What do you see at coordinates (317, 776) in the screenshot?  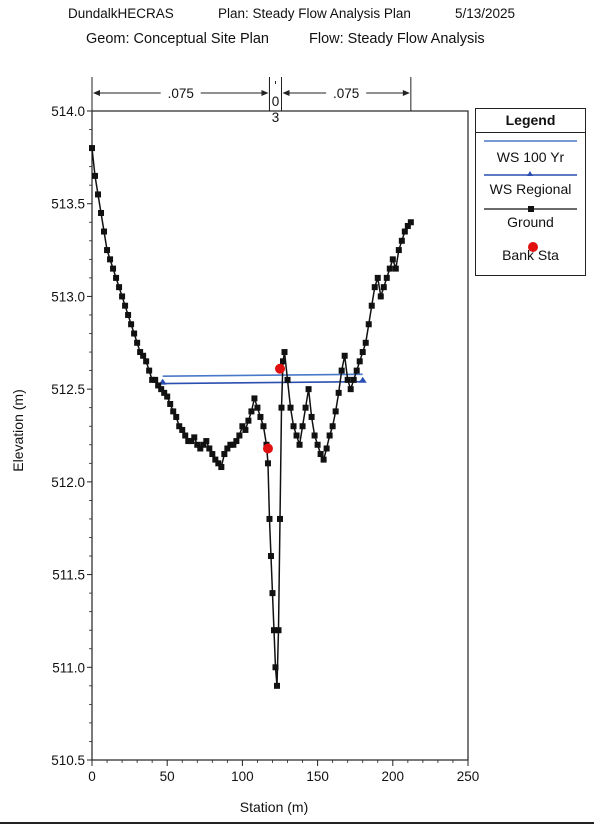 I see `x-tick-label: 150` at bounding box center [317, 776].